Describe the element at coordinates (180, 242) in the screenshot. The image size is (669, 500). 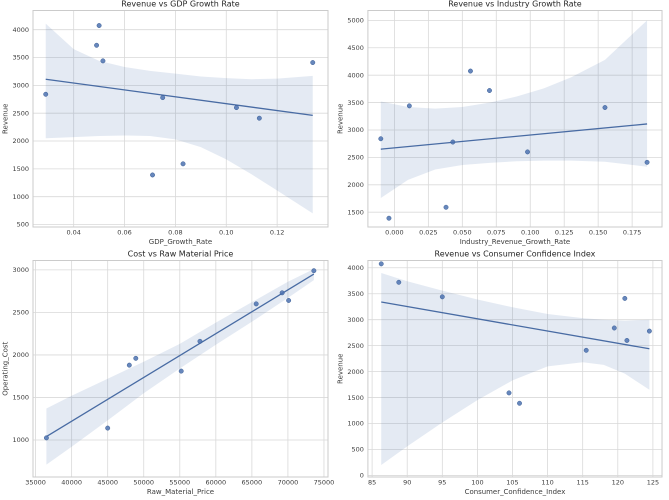
I see `x-axis-label: GDP_Growth_Rate` at that location.